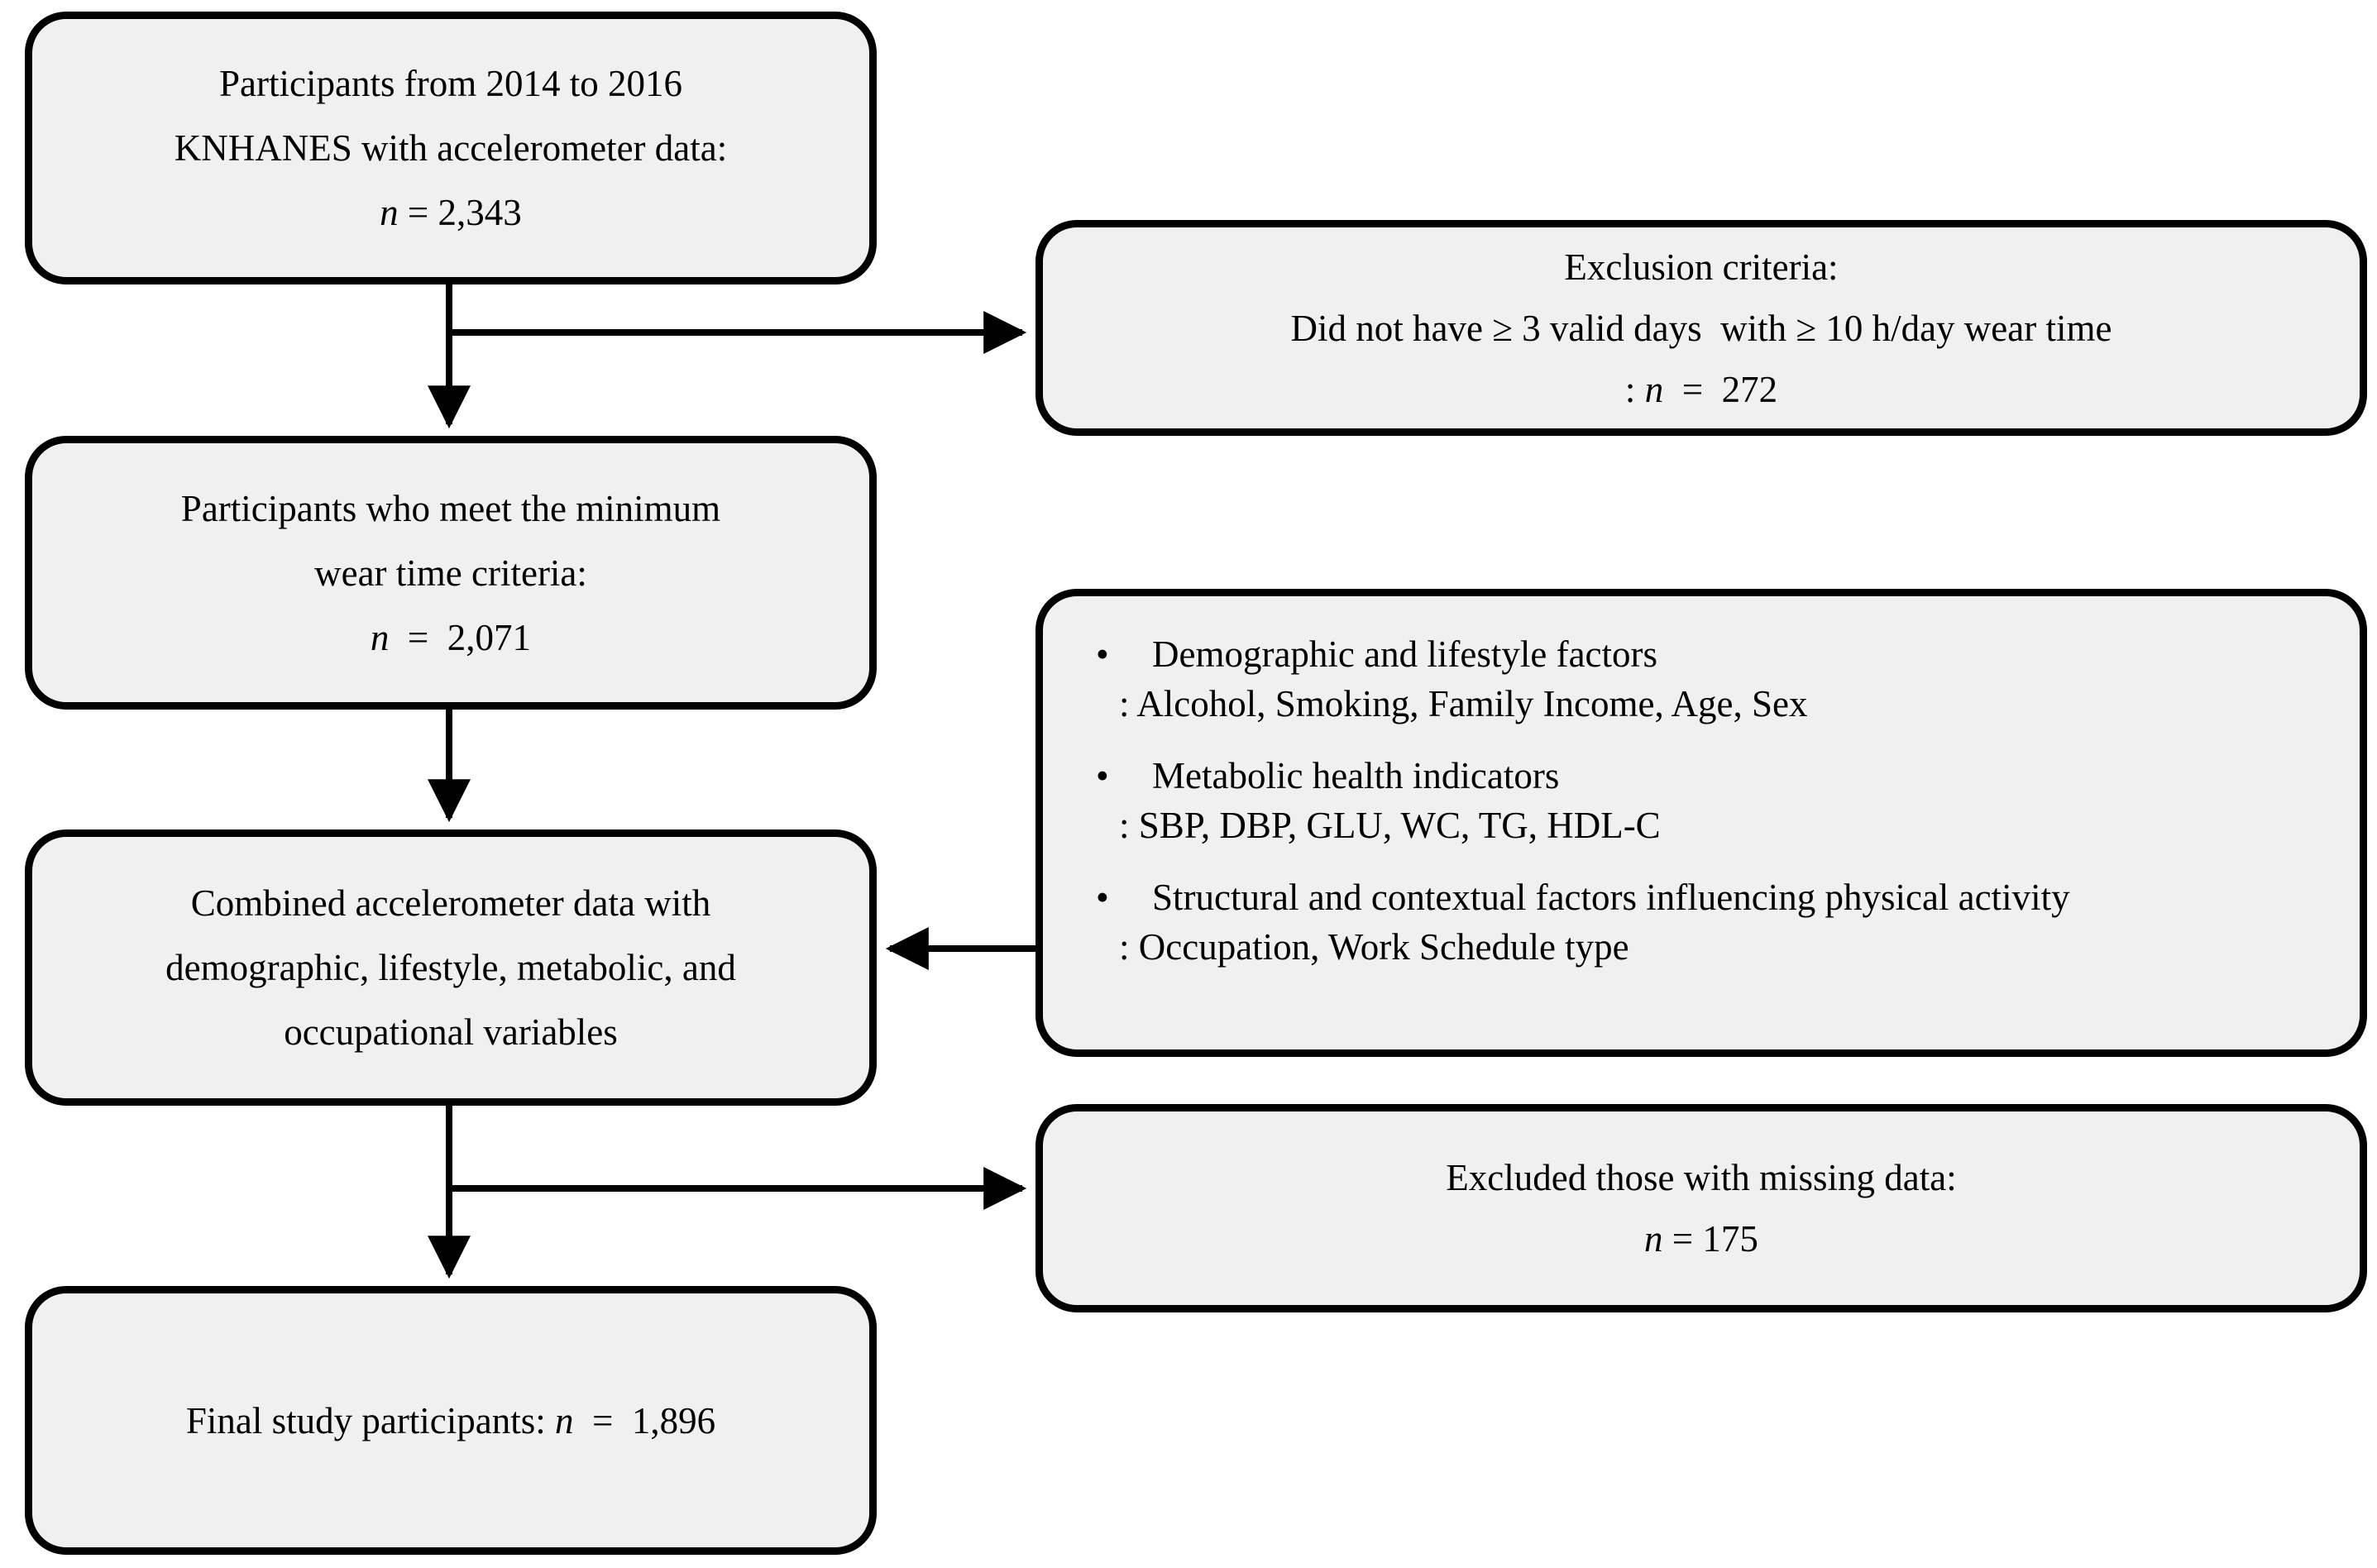 This screenshot has height=1568, width=2377. I want to click on text-segment: = 1,896, so click(645, 1420).